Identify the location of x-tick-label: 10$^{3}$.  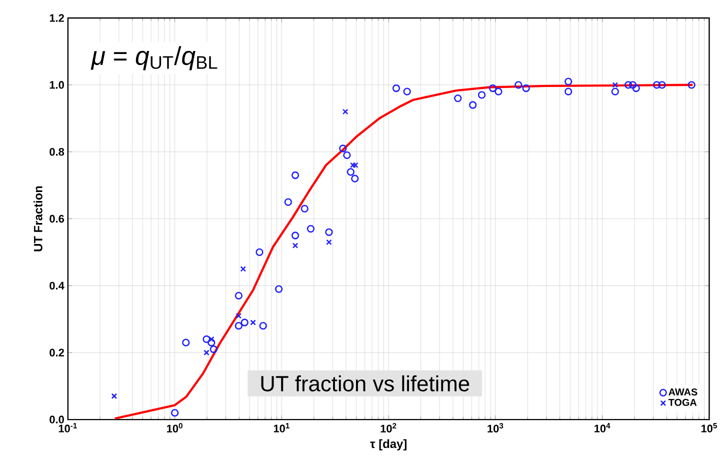
(496, 427).